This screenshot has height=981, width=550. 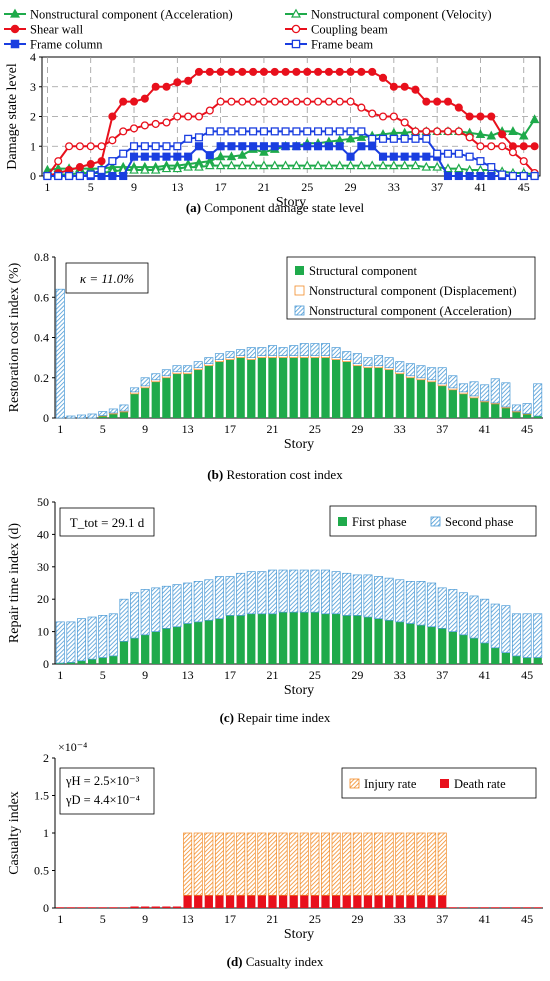 I want to click on caption-text: Casualty index, so click(x=283, y=961).